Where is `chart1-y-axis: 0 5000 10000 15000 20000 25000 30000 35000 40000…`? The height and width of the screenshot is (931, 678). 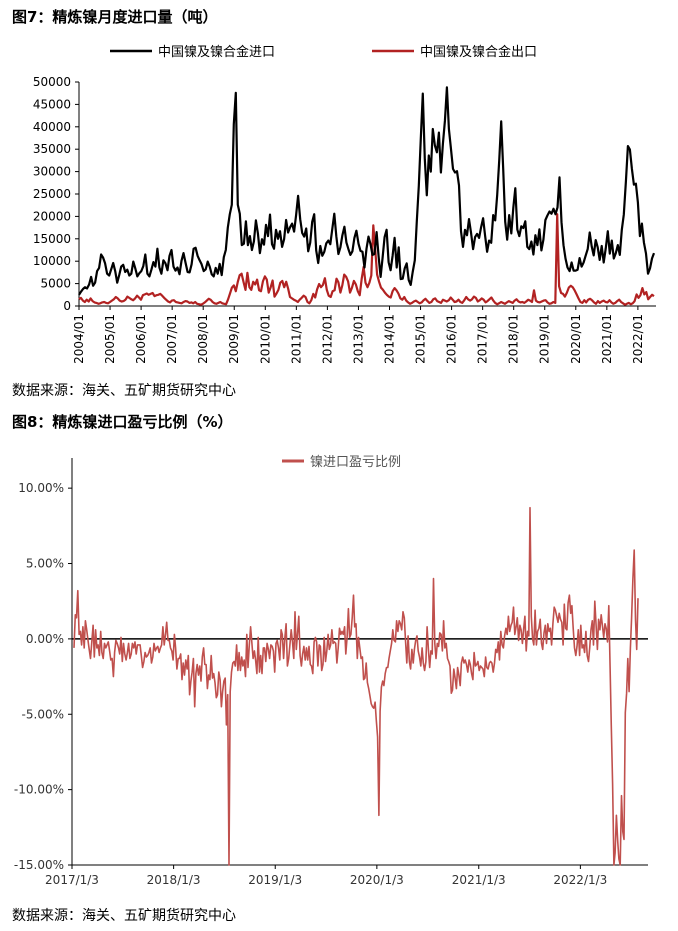 chart1-y-axis: 0 5000 10000 15000 20000 25000 30000 35000 40000… is located at coordinates (56, 194).